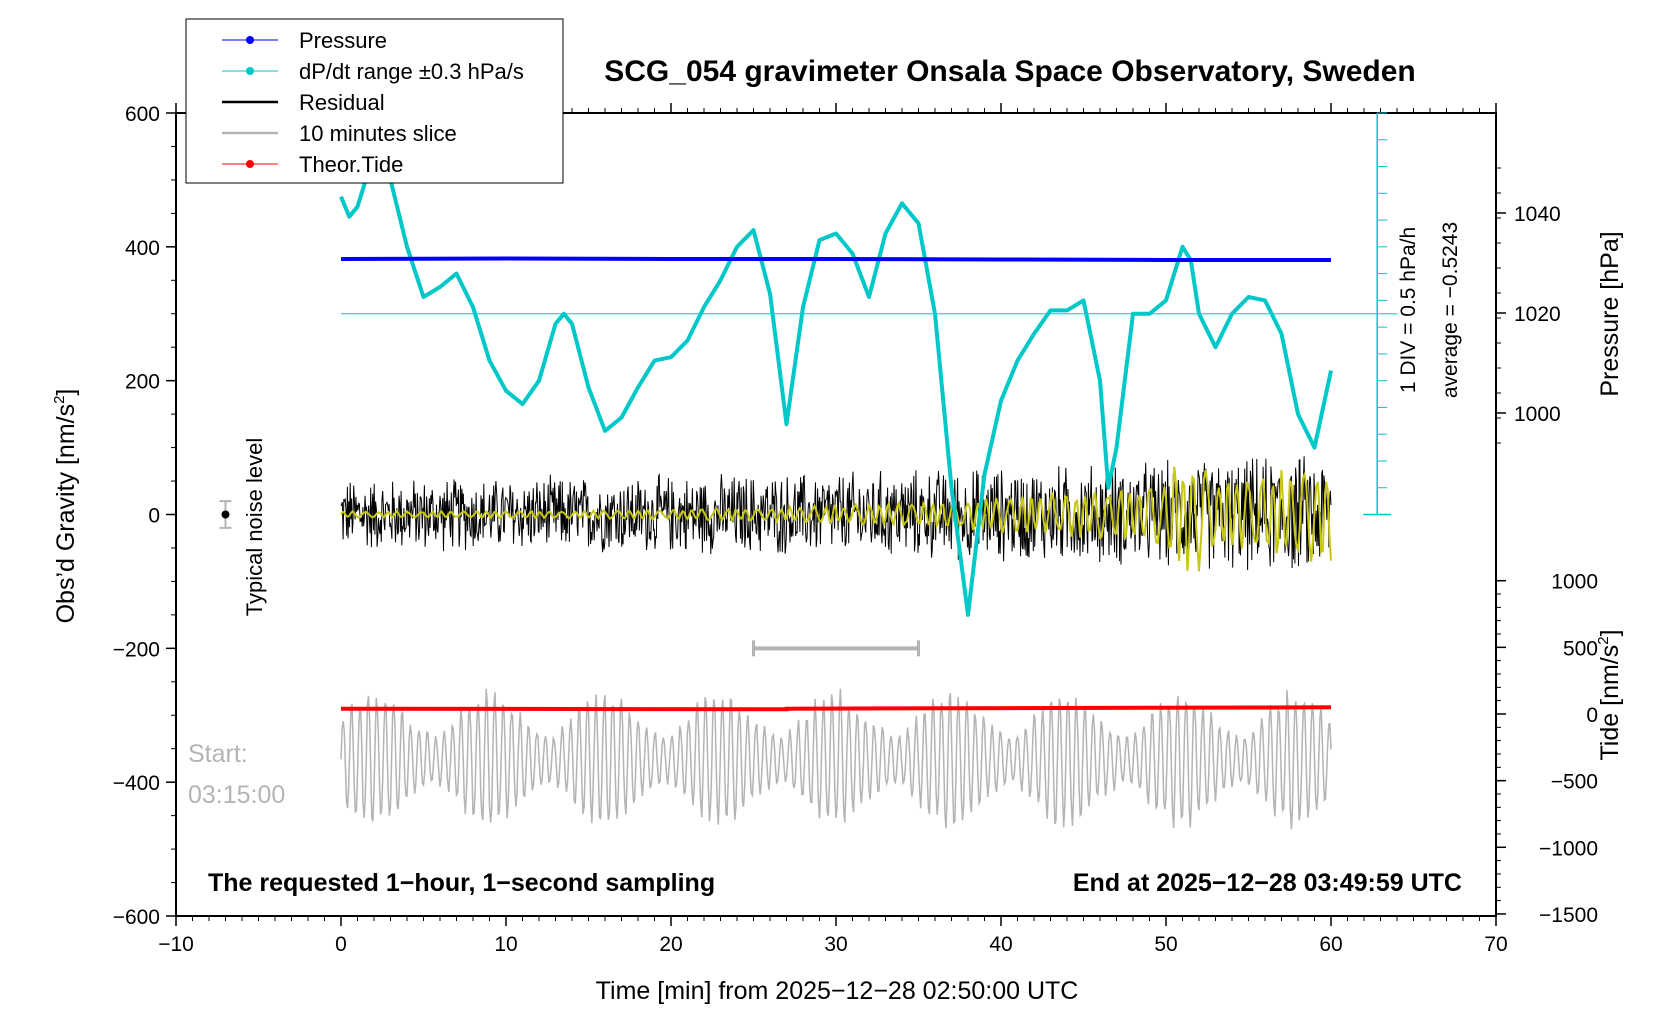  I want to click on x-tick-label: 40, so click(1000, 944).